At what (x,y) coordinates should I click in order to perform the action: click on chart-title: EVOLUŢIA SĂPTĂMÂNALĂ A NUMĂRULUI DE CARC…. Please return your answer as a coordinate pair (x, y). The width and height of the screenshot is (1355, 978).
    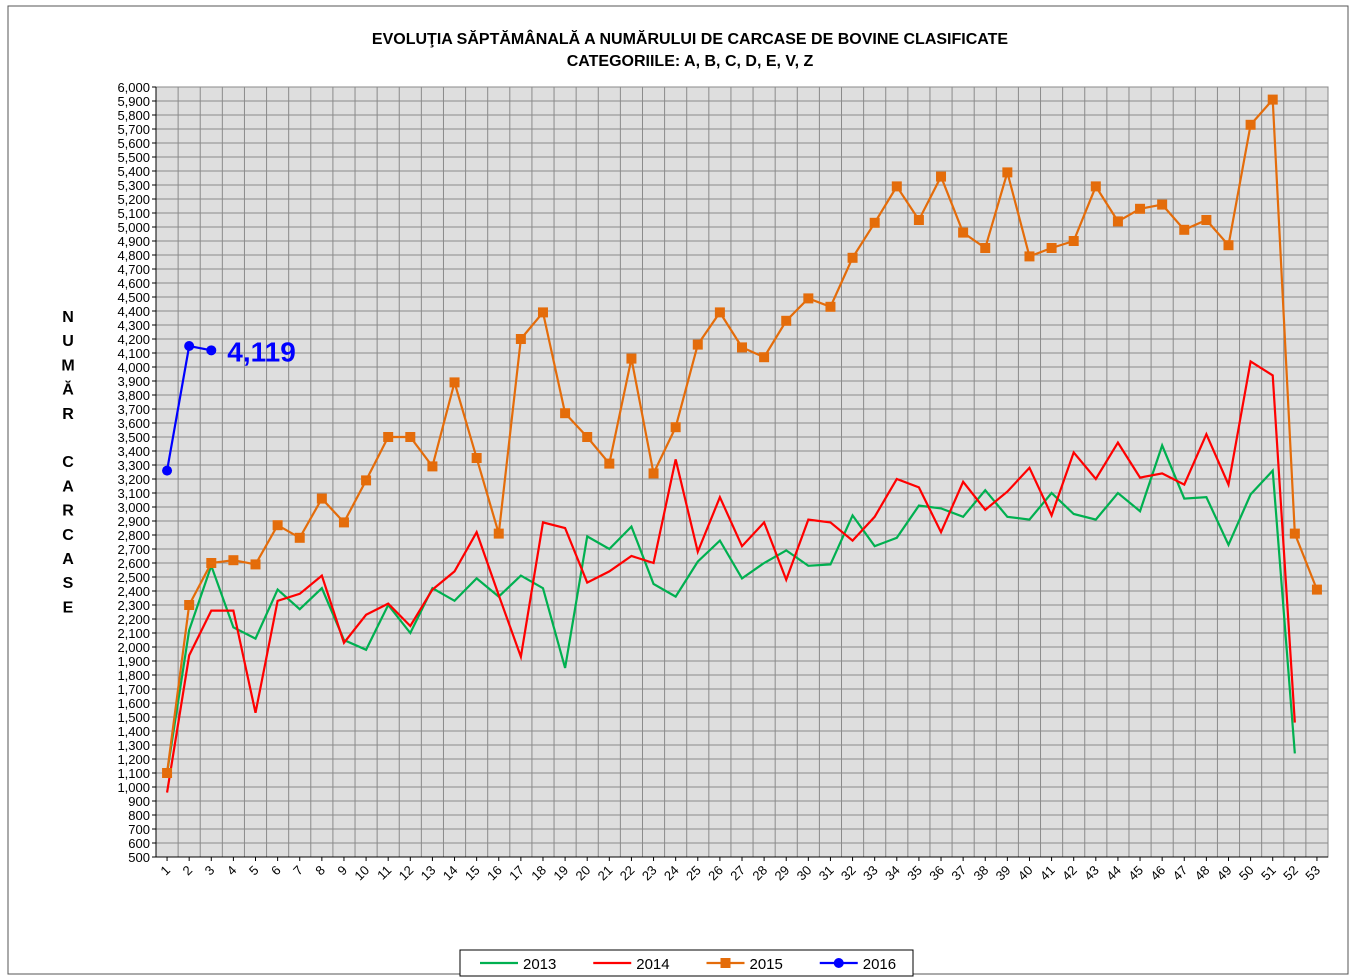
    Looking at the image, I should click on (690, 38).